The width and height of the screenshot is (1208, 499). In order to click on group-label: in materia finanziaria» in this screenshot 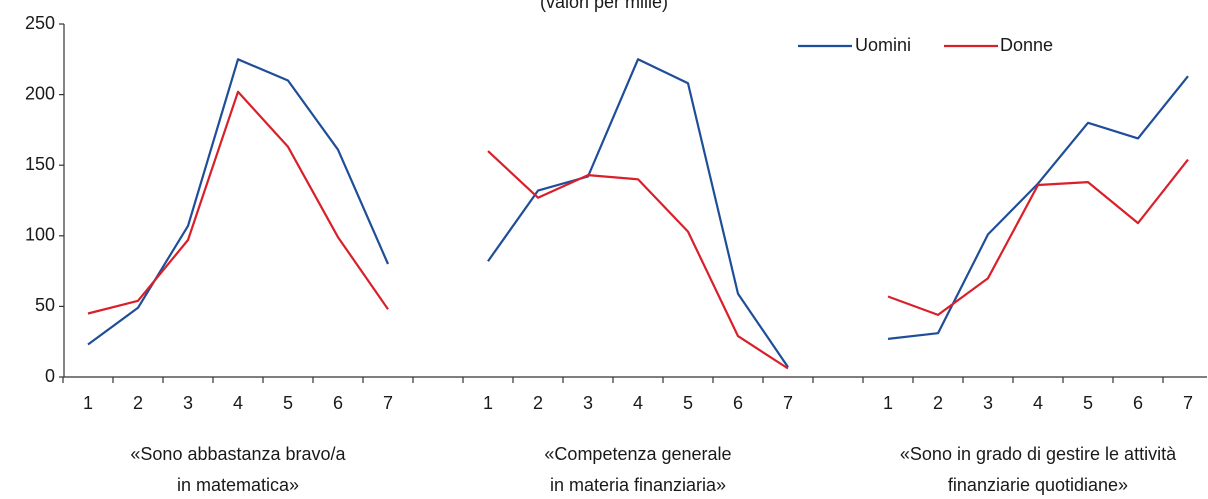, I will do `click(638, 485)`.